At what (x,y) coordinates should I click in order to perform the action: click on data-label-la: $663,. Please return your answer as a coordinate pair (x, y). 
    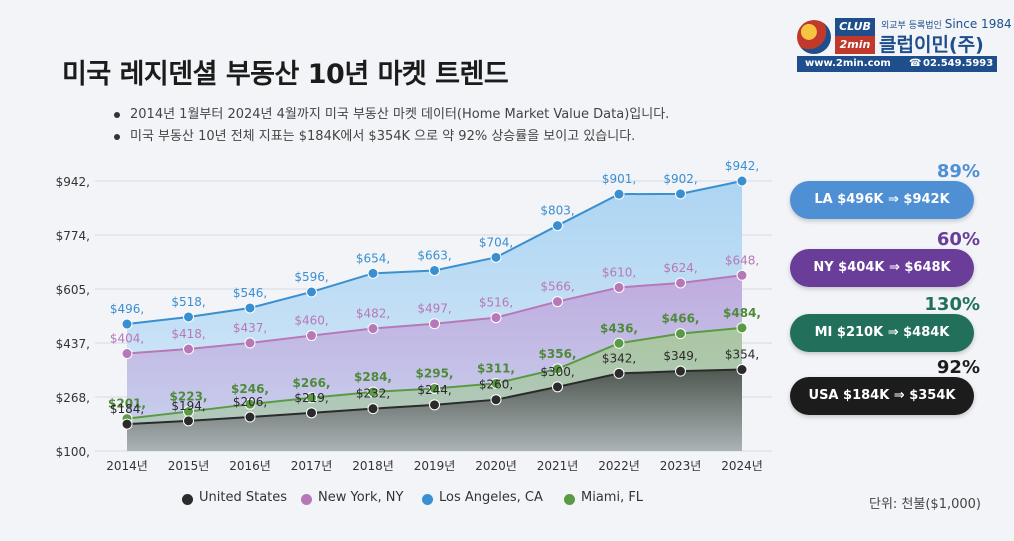
    Looking at the image, I should click on (434, 255).